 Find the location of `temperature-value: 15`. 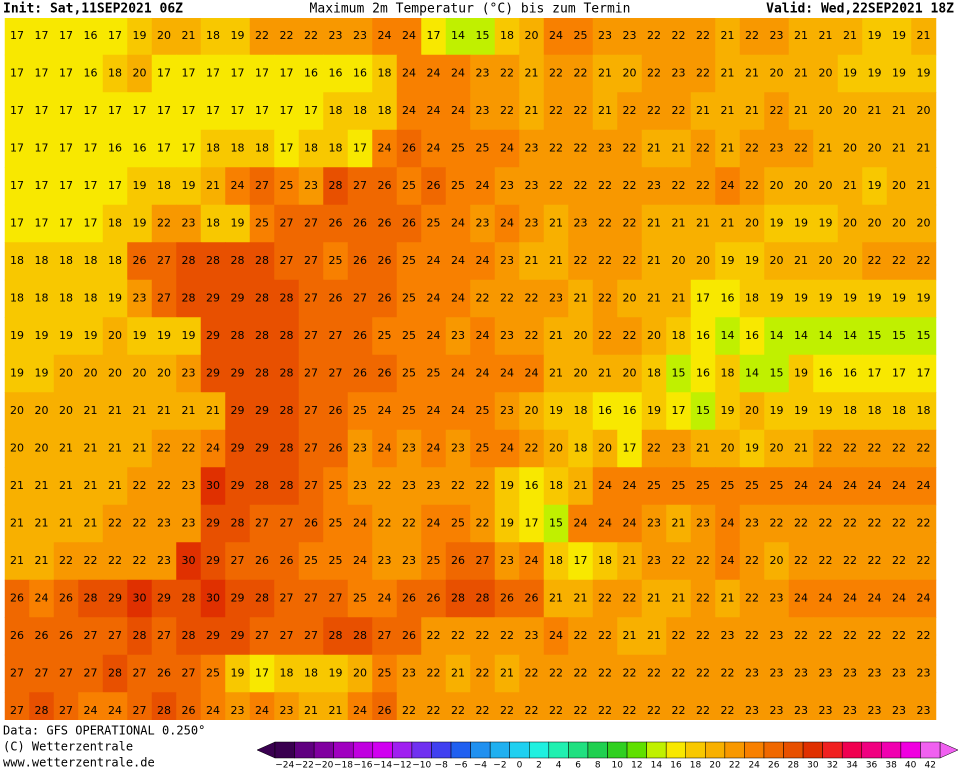

temperature-value: 15 is located at coordinates (703, 410).